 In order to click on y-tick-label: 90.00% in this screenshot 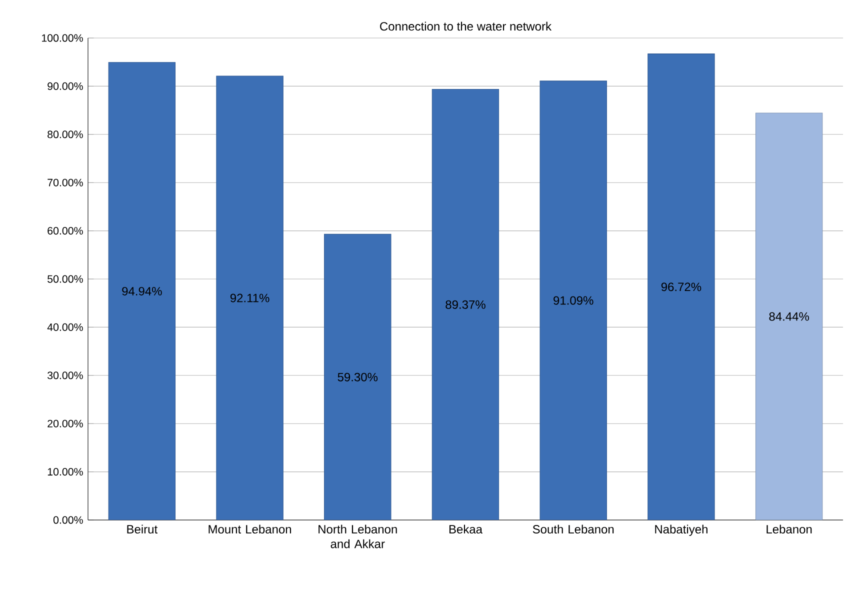, I will do `click(65, 86)`.